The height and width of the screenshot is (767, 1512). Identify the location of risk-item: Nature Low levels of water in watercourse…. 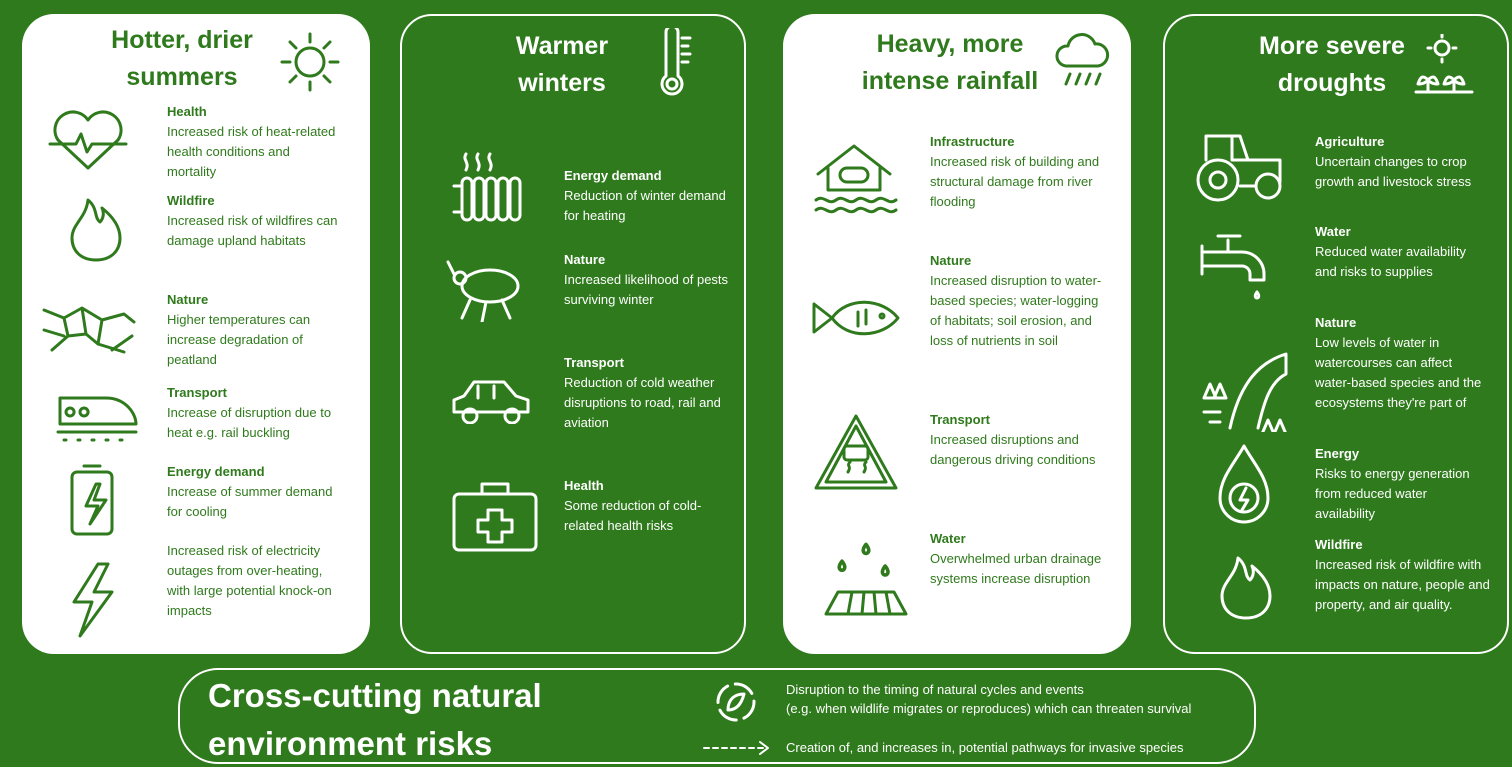
(1402, 363).